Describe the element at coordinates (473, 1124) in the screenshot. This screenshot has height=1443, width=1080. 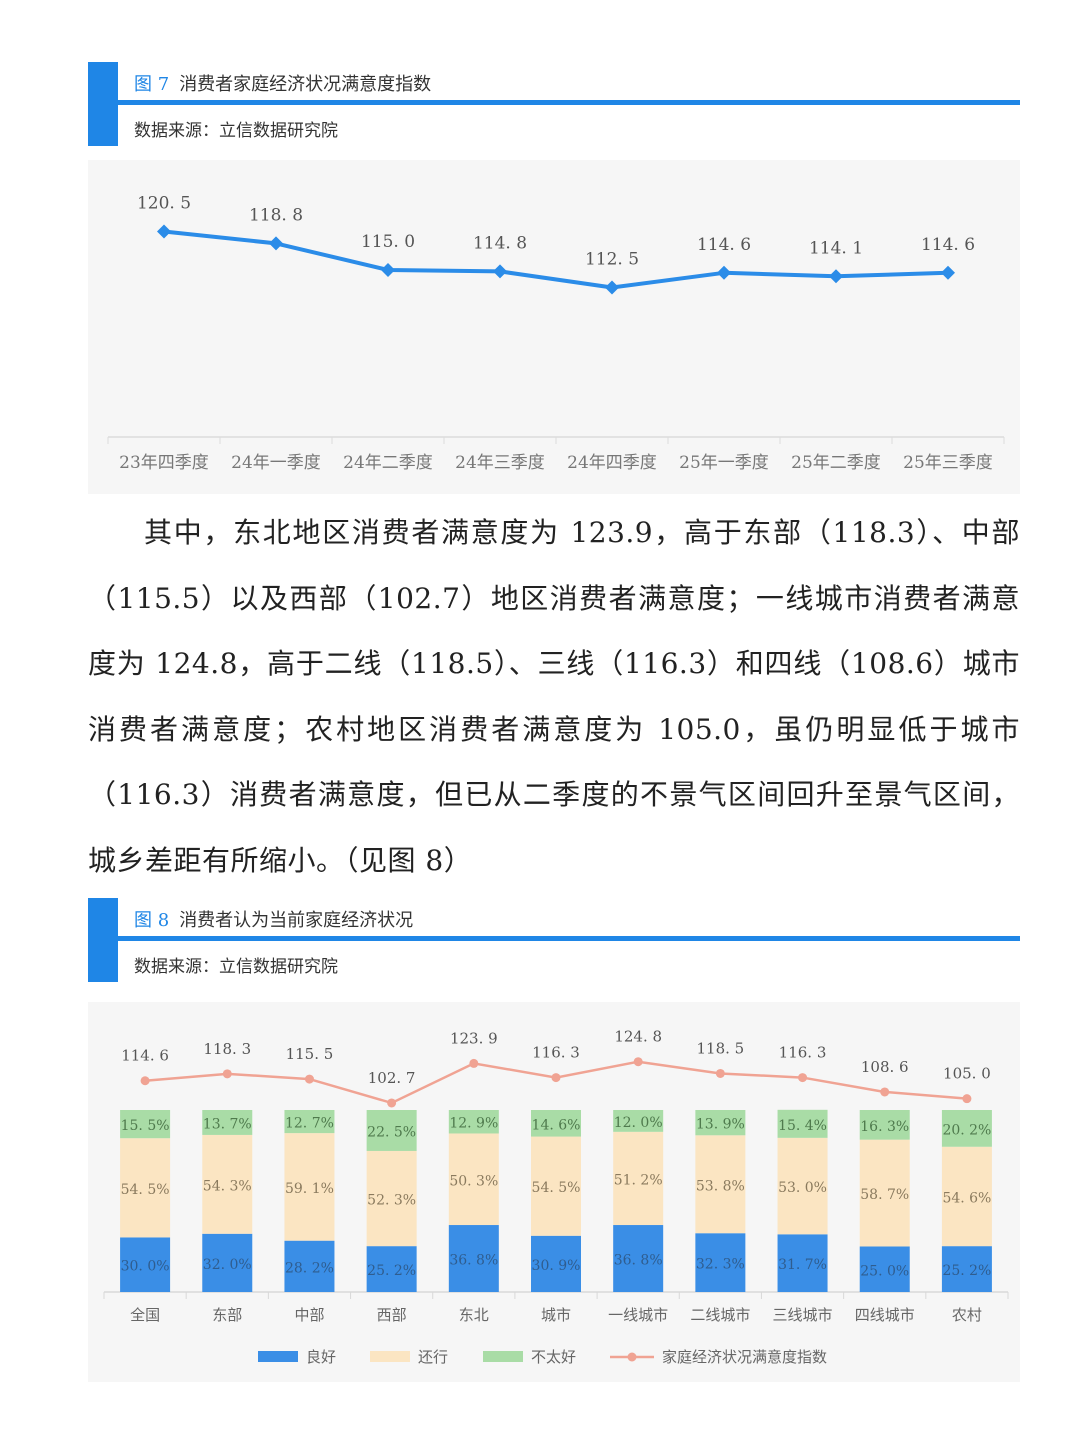
I see `bar-segment-label: 12. 9%` at that location.